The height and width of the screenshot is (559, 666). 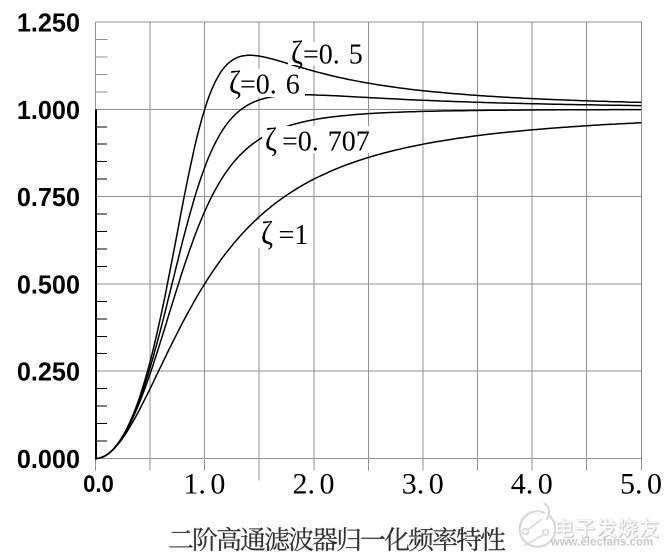 I want to click on svg-text: 0.0, so click(x=98, y=483).